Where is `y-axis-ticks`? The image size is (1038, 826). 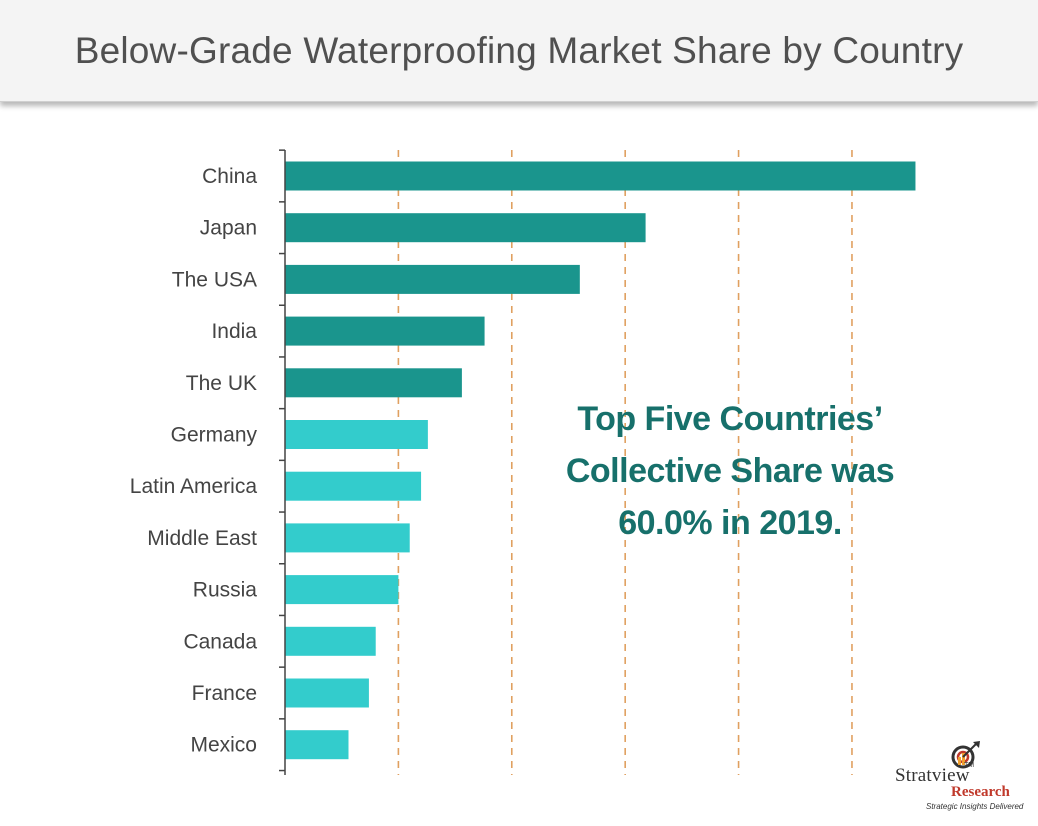
y-axis-ticks is located at coordinates (282, 460).